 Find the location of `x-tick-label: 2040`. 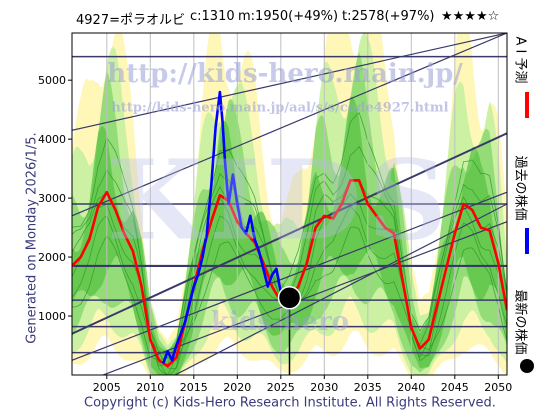

x-tick-label: 2040 is located at coordinates (411, 387).